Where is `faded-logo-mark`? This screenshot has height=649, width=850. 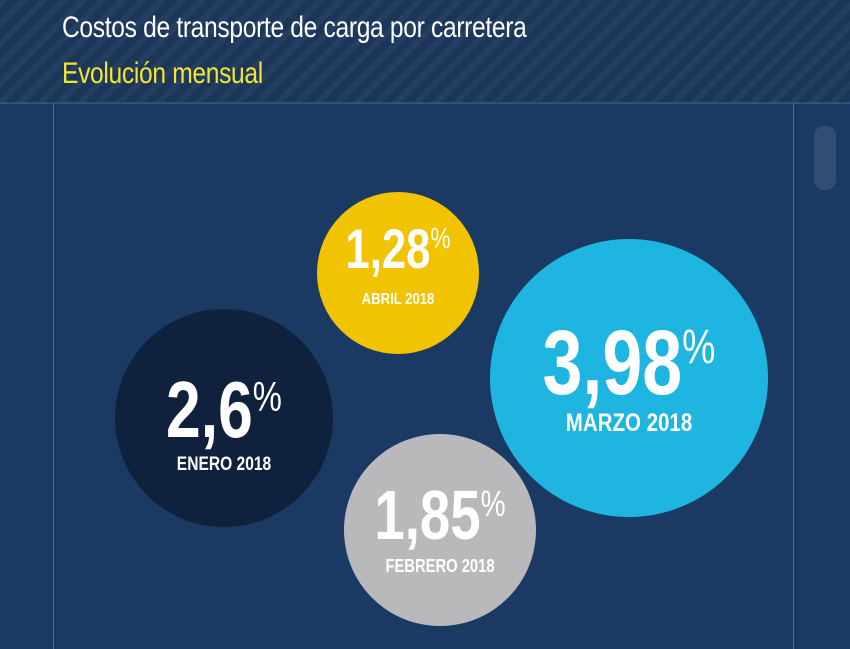
faded-logo-mark is located at coordinates (825, 158).